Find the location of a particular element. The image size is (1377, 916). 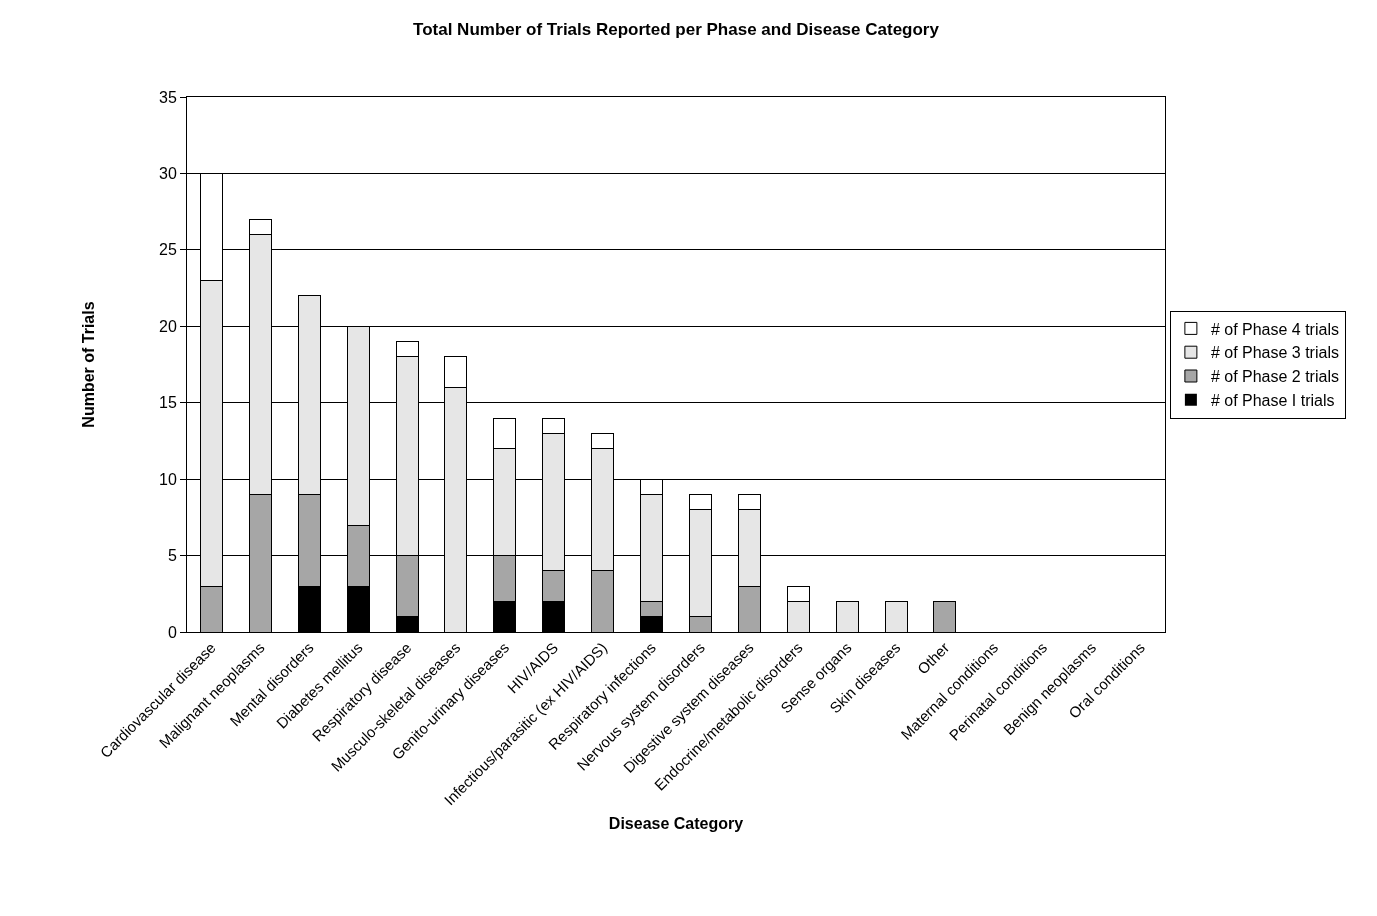

legend-label: # of Phase 4 trials is located at coordinates (1274, 329).